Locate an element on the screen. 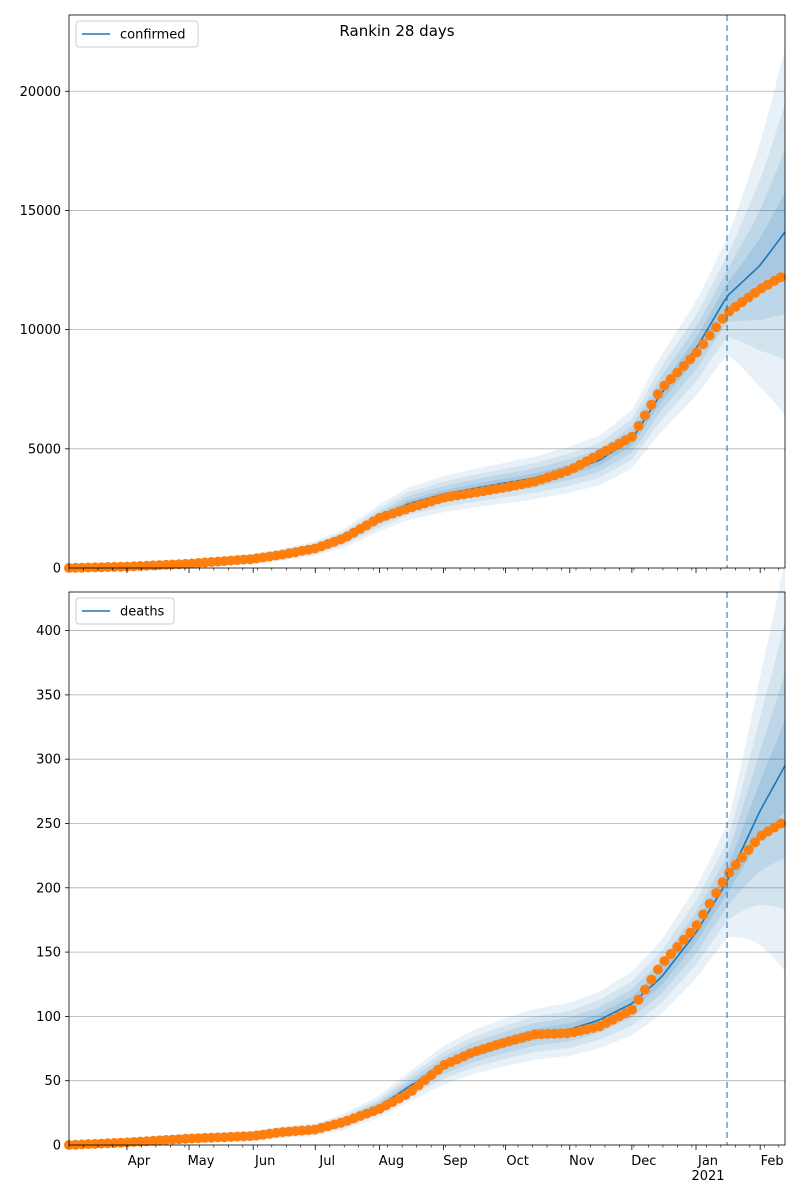  x-tick-label: Oct is located at coordinates (517, 1161).